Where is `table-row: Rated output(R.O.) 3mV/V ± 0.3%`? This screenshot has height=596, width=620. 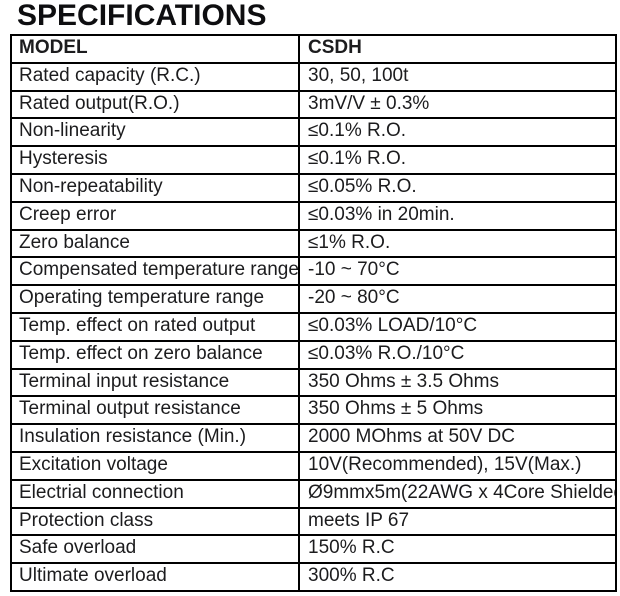 table-row: Rated output(R.O.) 3mV/V ± 0.3% is located at coordinates (313, 104).